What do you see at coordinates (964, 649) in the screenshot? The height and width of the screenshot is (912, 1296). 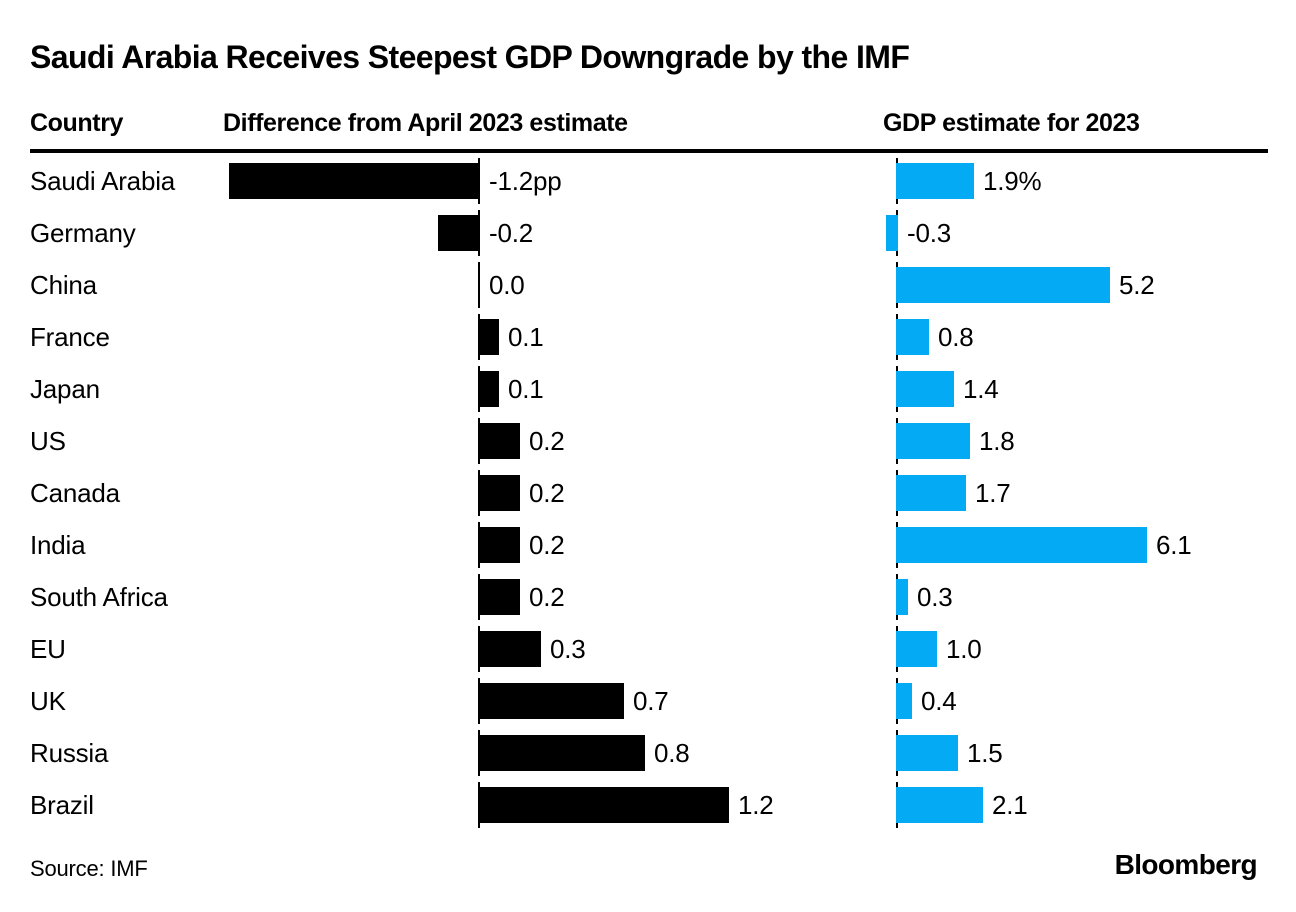 I see `gdp-value-label: 1.0` at bounding box center [964, 649].